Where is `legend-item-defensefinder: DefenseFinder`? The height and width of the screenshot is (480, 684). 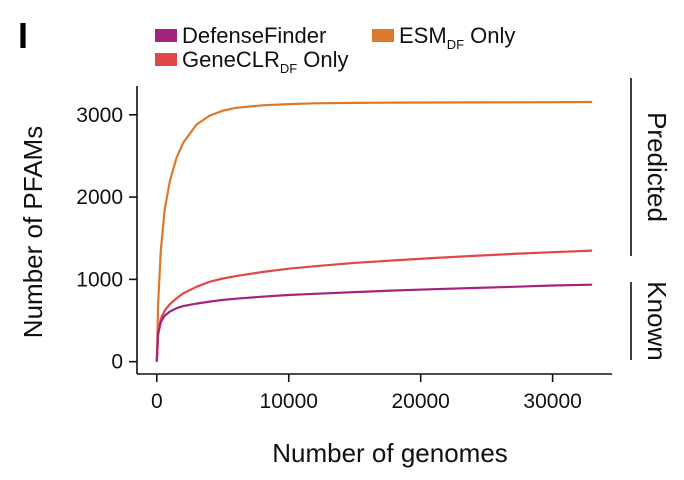 legend-item-defensefinder: DefenseFinder is located at coordinates (240, 35).